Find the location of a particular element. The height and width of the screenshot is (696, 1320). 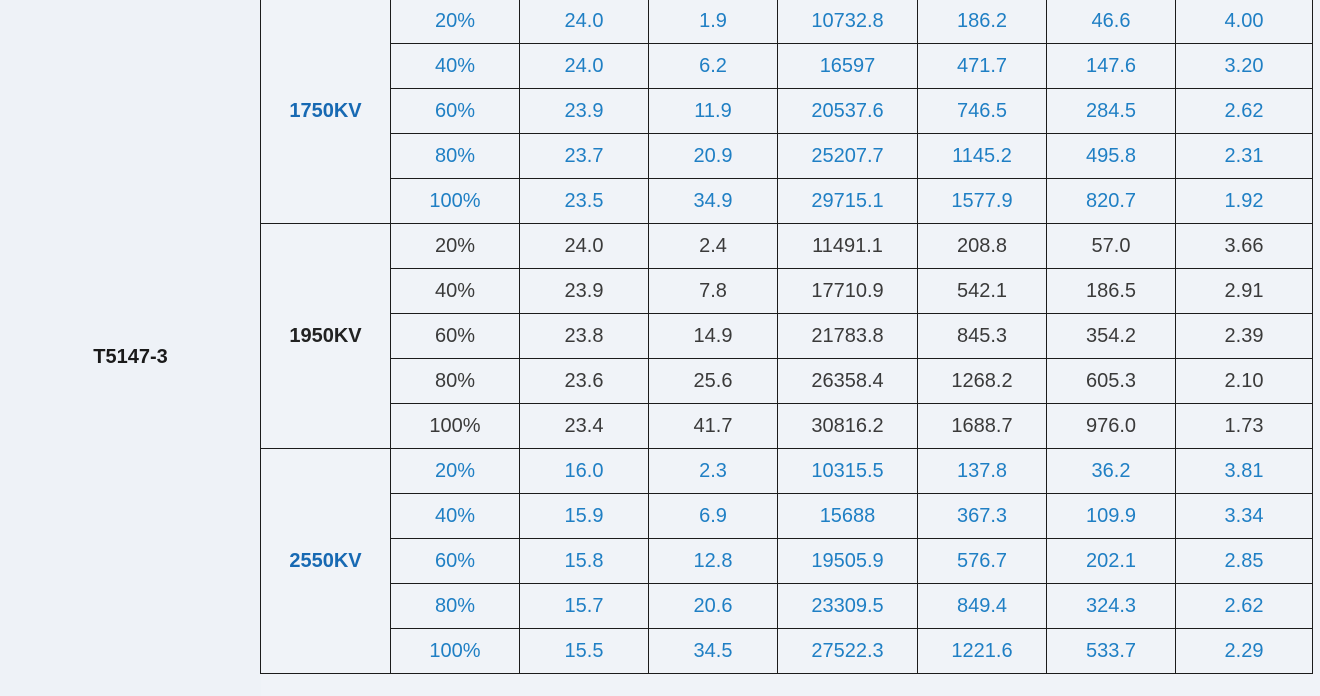

table-cell: 576.7 is located at coordinates (982, 561).